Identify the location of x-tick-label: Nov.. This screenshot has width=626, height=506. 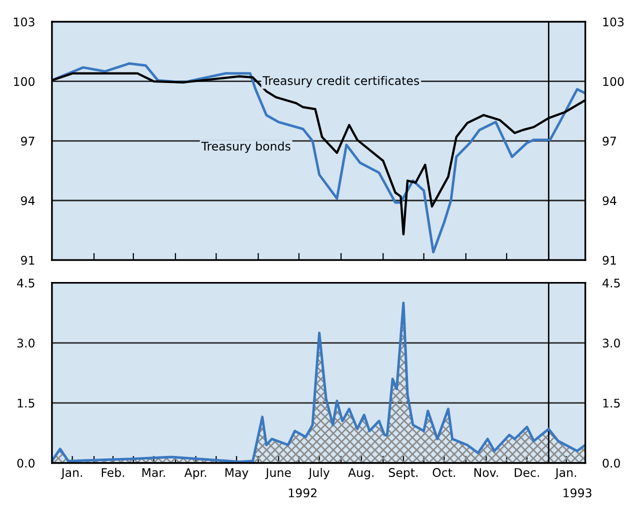
(486, 472).